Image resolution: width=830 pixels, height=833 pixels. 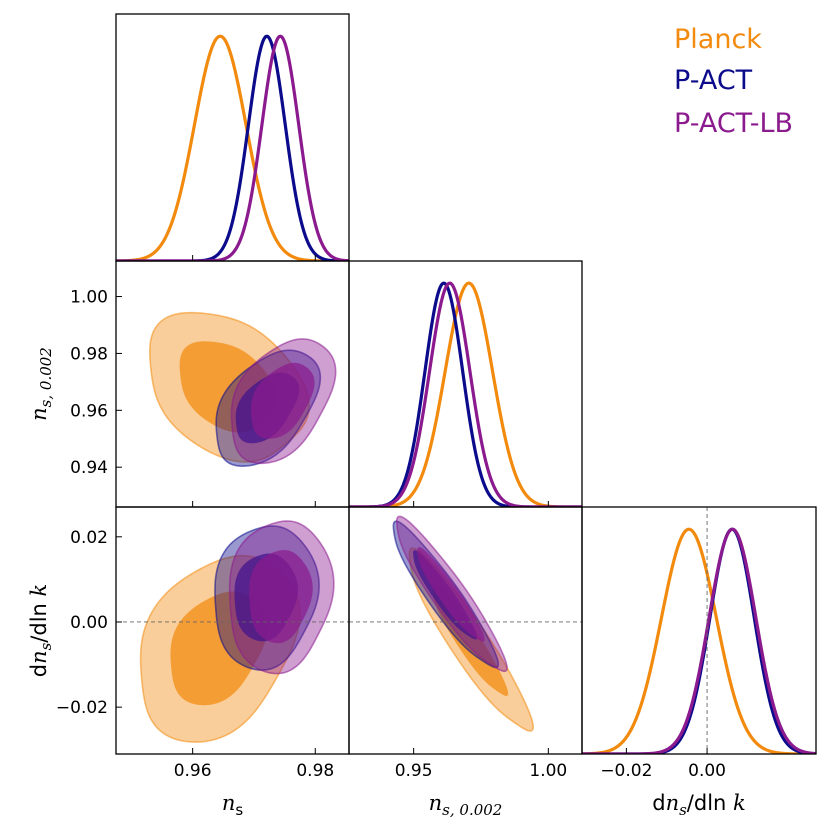 I want to click on x-tick-label-ns002: 0.95, so click(x=414, y=771).